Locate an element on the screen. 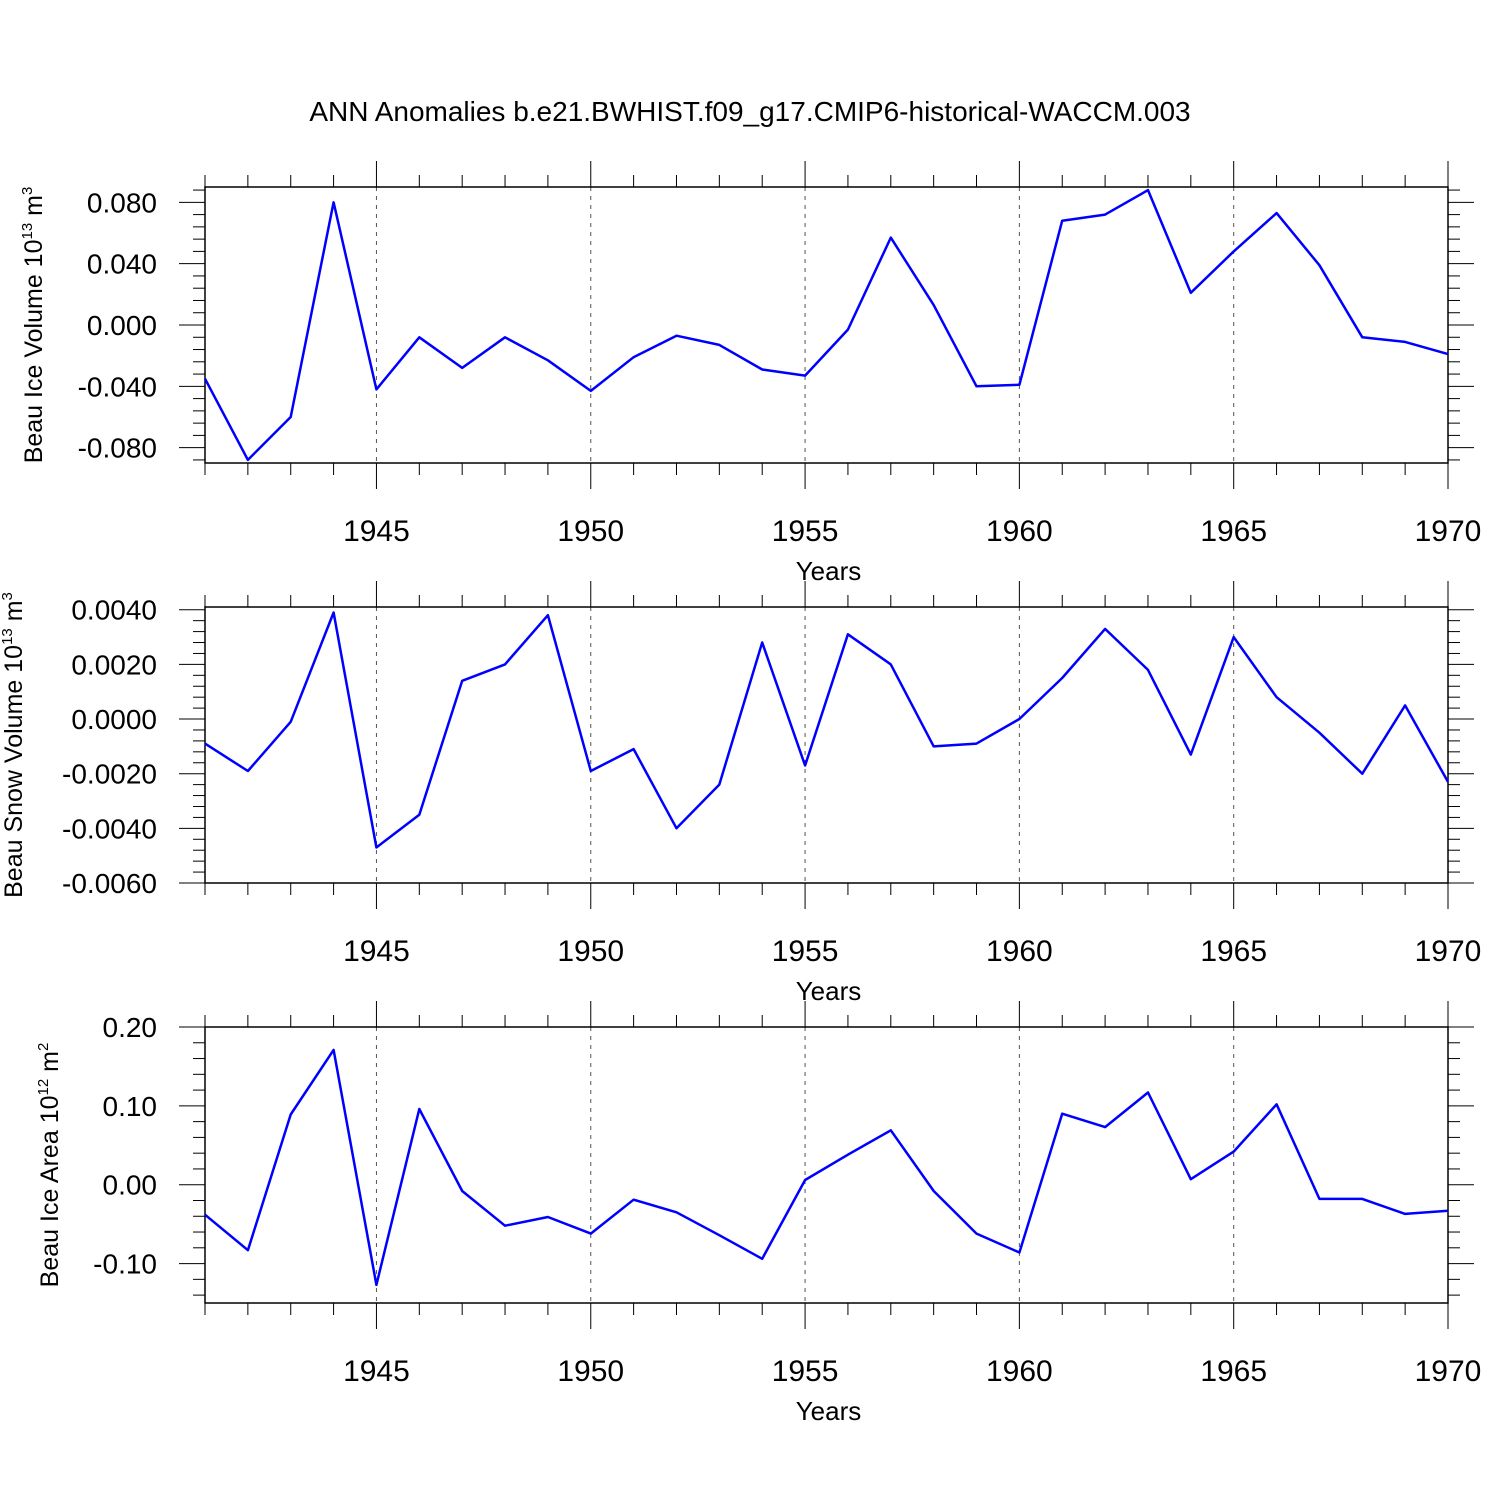 The image size is (1500, 1500). y-tick-label: -0.0040 is located at coordinates (109, 828).